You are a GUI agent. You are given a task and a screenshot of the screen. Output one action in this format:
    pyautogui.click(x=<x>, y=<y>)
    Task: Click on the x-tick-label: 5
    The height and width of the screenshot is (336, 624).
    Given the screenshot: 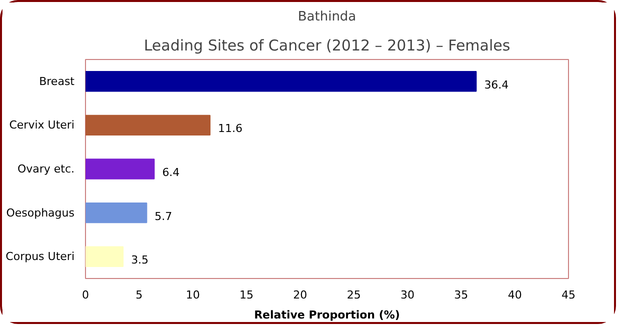 What is the action you would take?
    pyautogui.click(x=139, y=295)
    